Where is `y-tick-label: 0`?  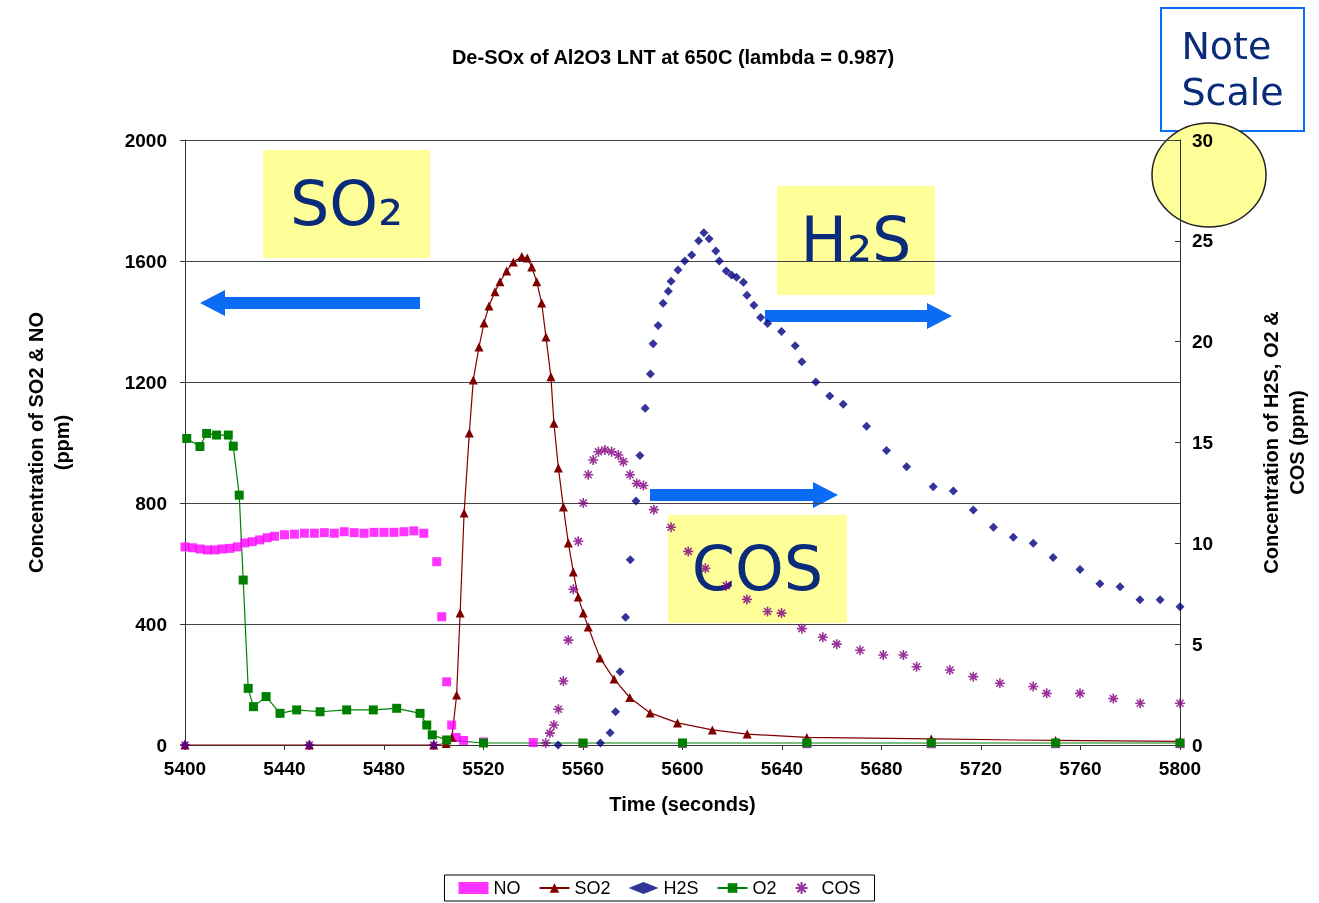
y-tick-label: 0 is located at coordinates (161, 745).